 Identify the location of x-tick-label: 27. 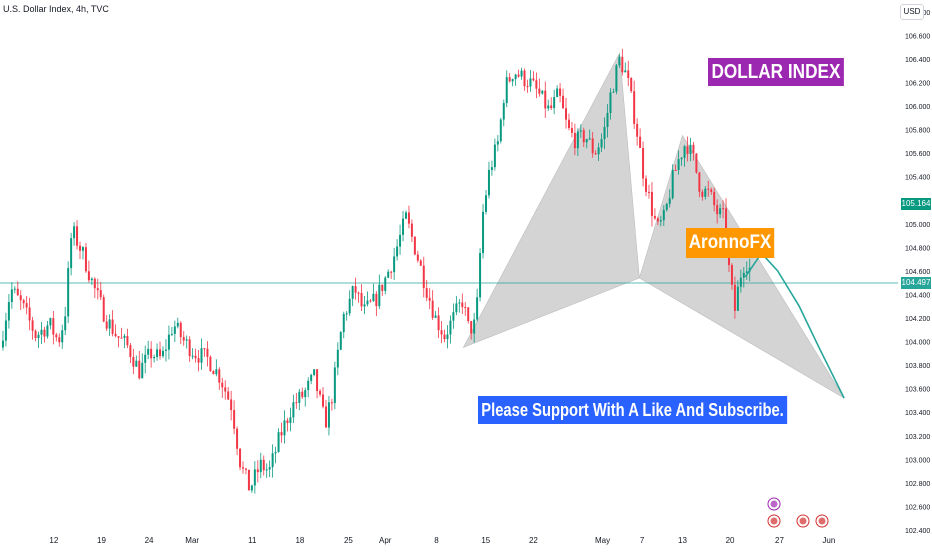
(779, 540).